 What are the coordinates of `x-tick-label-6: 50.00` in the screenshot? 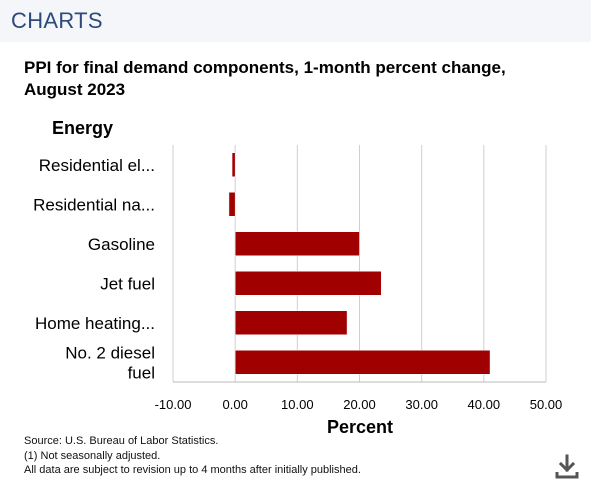 It's located at (546, 404).